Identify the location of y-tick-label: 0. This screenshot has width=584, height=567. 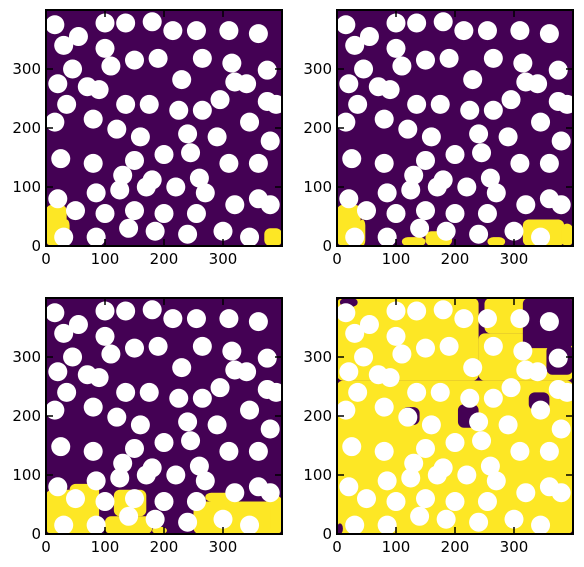
(36, 534).